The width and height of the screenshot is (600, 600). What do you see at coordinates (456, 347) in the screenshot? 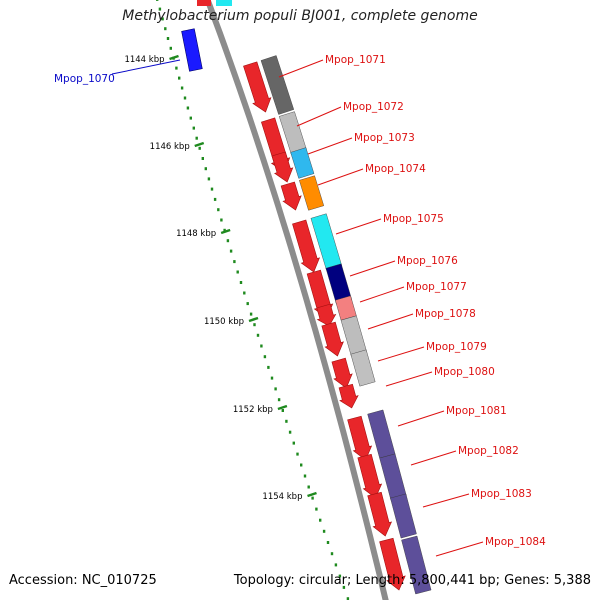
I see `gene-label-mpop_1079: Mpop_1079` at bounding box center [456, 347].